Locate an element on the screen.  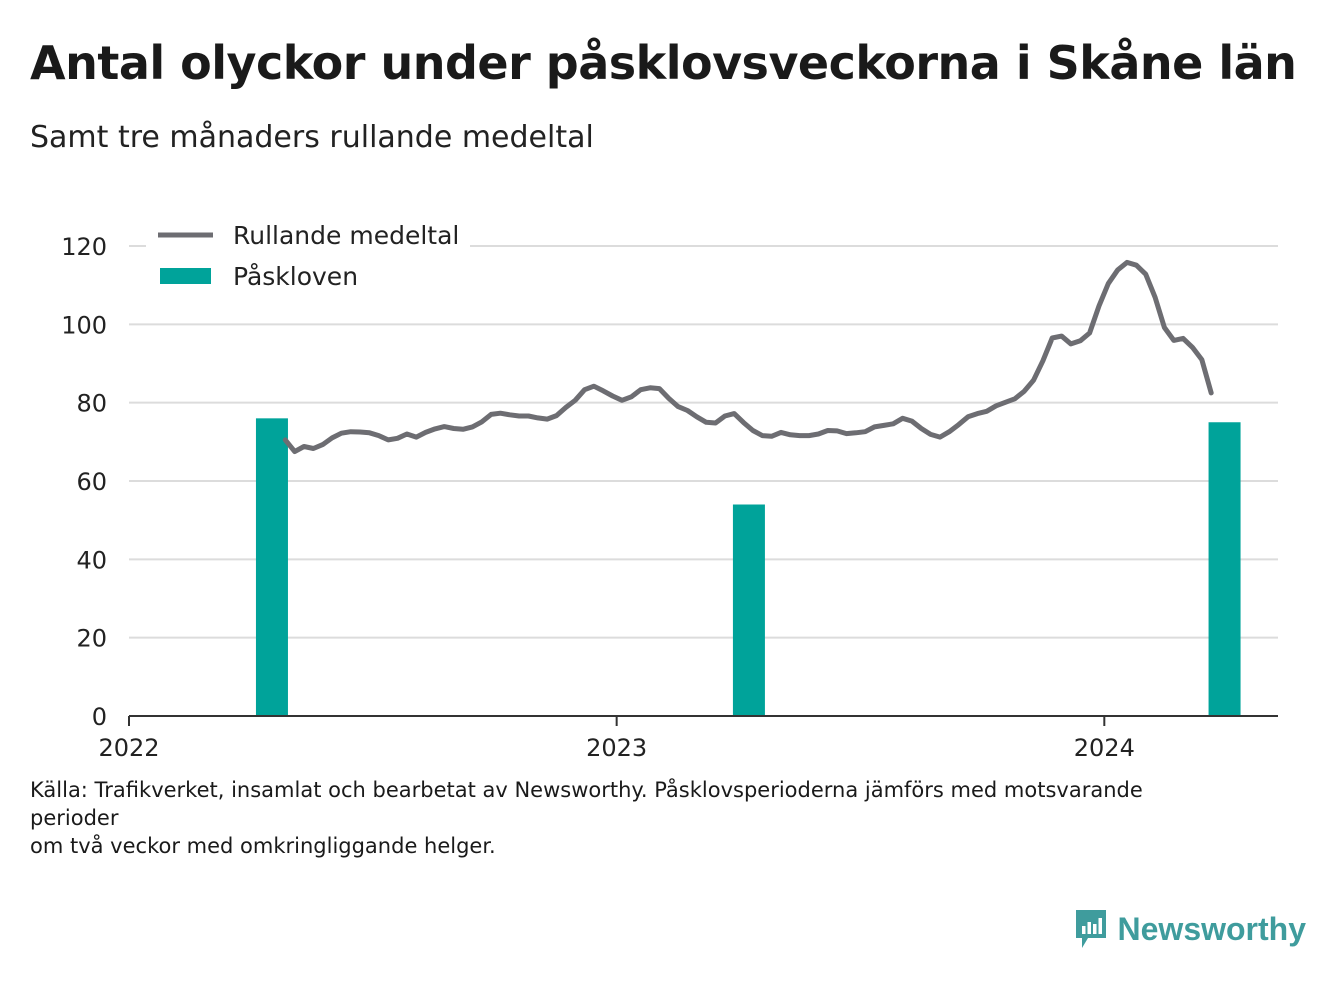
legend-bar-swatch is located at coordinates (185, 276).